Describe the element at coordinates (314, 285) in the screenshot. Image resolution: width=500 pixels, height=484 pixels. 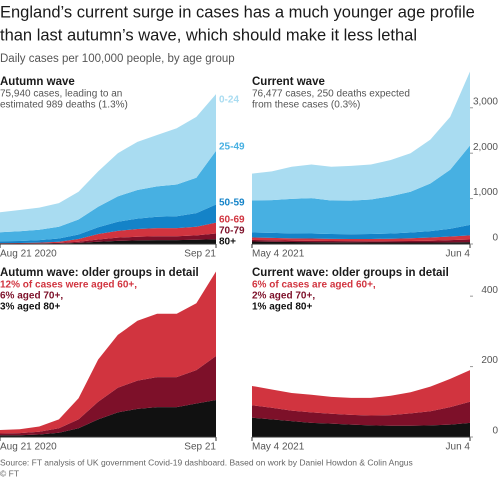
I see `annotation: 6% of cases are aged 60+,` at that location.